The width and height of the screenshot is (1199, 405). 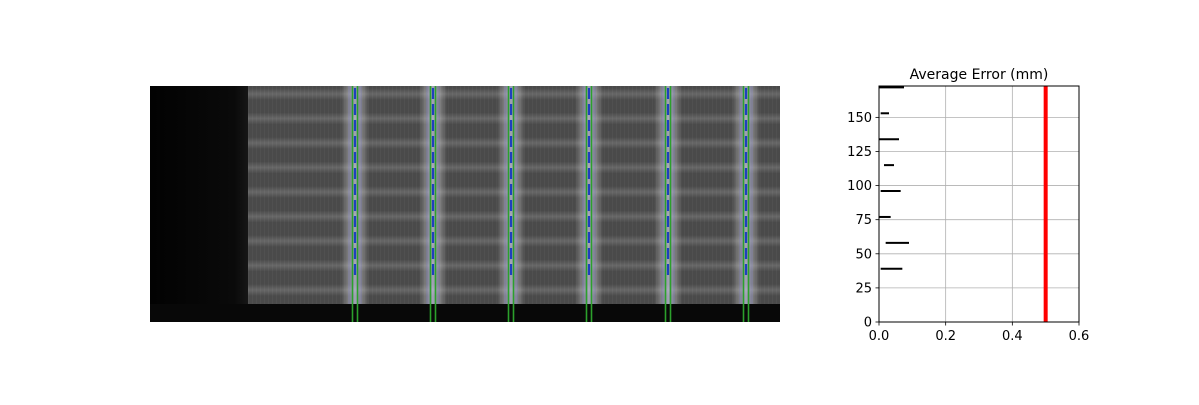 I want to click on error-segments, so click(x=894, y=178).